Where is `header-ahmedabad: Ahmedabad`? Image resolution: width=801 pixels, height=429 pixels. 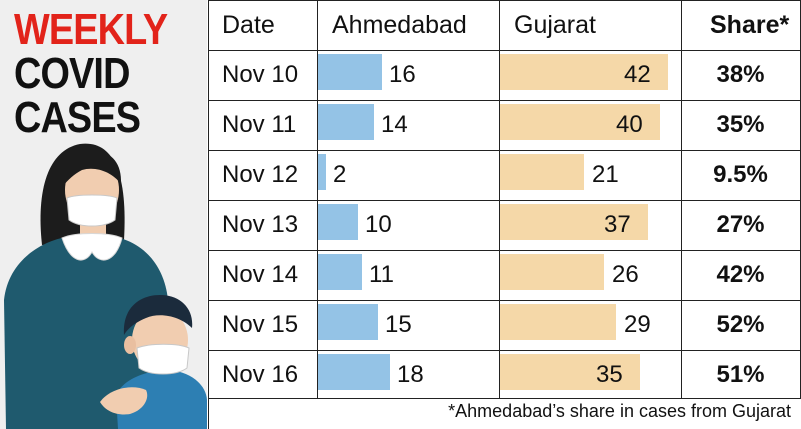
header-ahmedabad: Ahmedabad is located at coordinates (399, 25).